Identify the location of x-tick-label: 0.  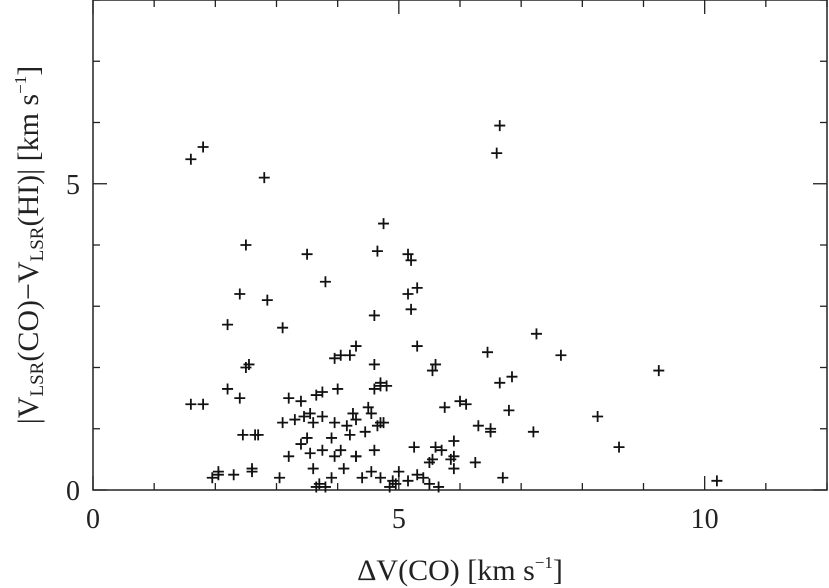
(93, 519).